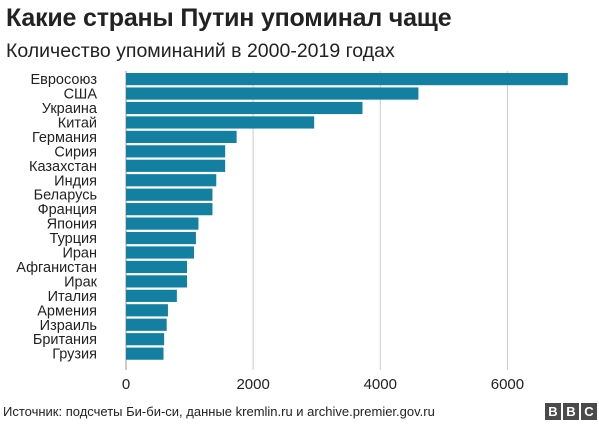 The height and width of the screenshot is (426, 599). I want to click on category-label: Ирак, so click(81, 282).